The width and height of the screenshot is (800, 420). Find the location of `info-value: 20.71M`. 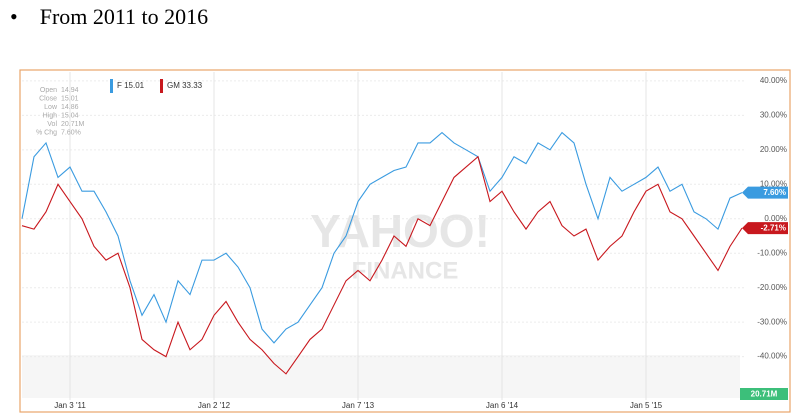

info-value: 20.71M is located at coordinates (73, 124).